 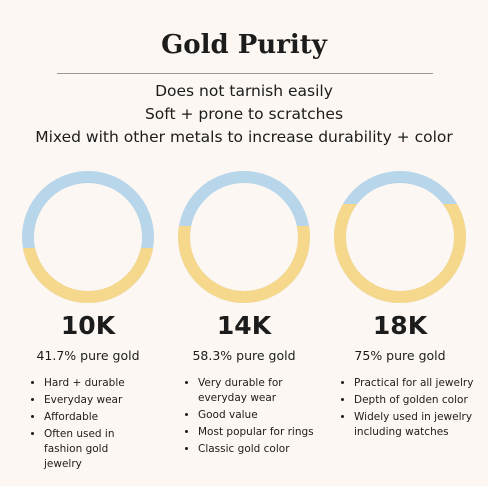 I want to click on feature: Good value, so click(x=258, y=415).